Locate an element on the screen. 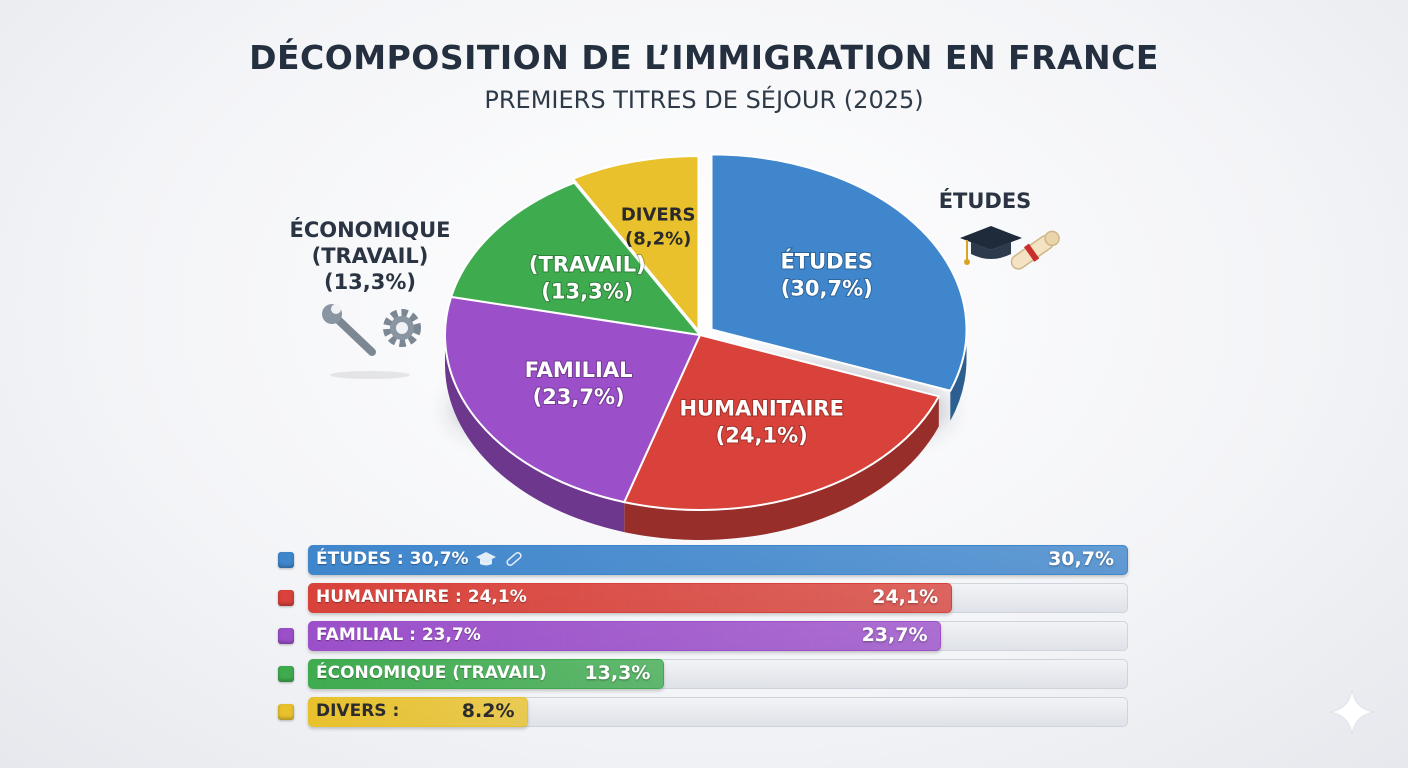  bar-label: ÉTUDES : 30,7% is located at coordinates (392, 559).